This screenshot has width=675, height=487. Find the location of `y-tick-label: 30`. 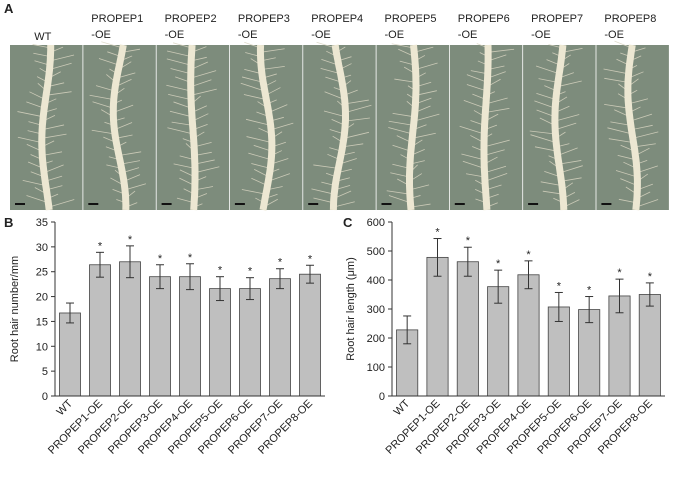

y-tick-label: 30 is located at coordinates (42, 248).